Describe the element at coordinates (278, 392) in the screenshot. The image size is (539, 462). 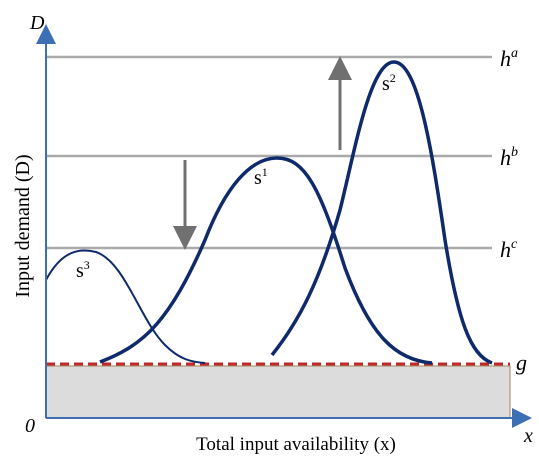
I see `floor-region` at that location.